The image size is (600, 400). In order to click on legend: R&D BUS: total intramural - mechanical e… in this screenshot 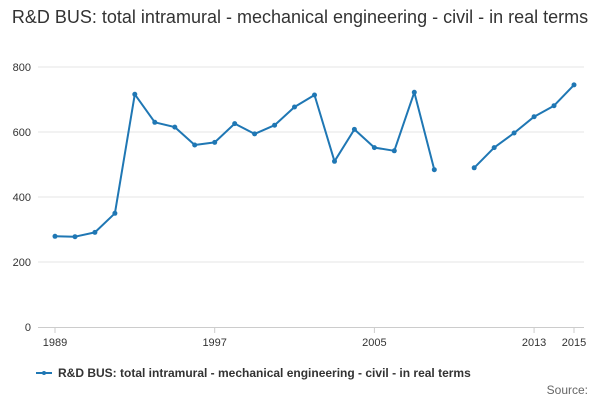, I will do `click(253, 373)`.